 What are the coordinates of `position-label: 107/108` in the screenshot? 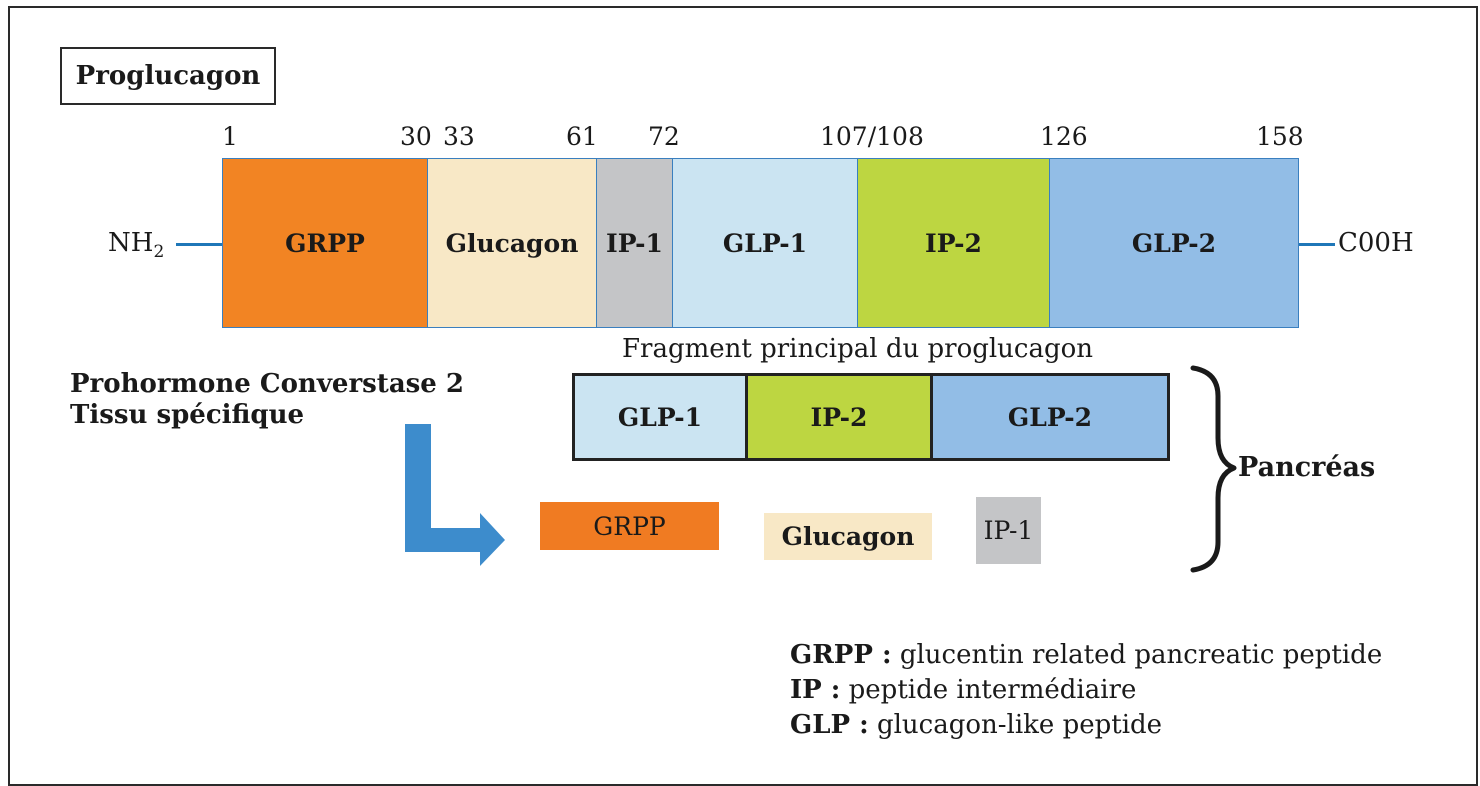 It's located at (872, 136).